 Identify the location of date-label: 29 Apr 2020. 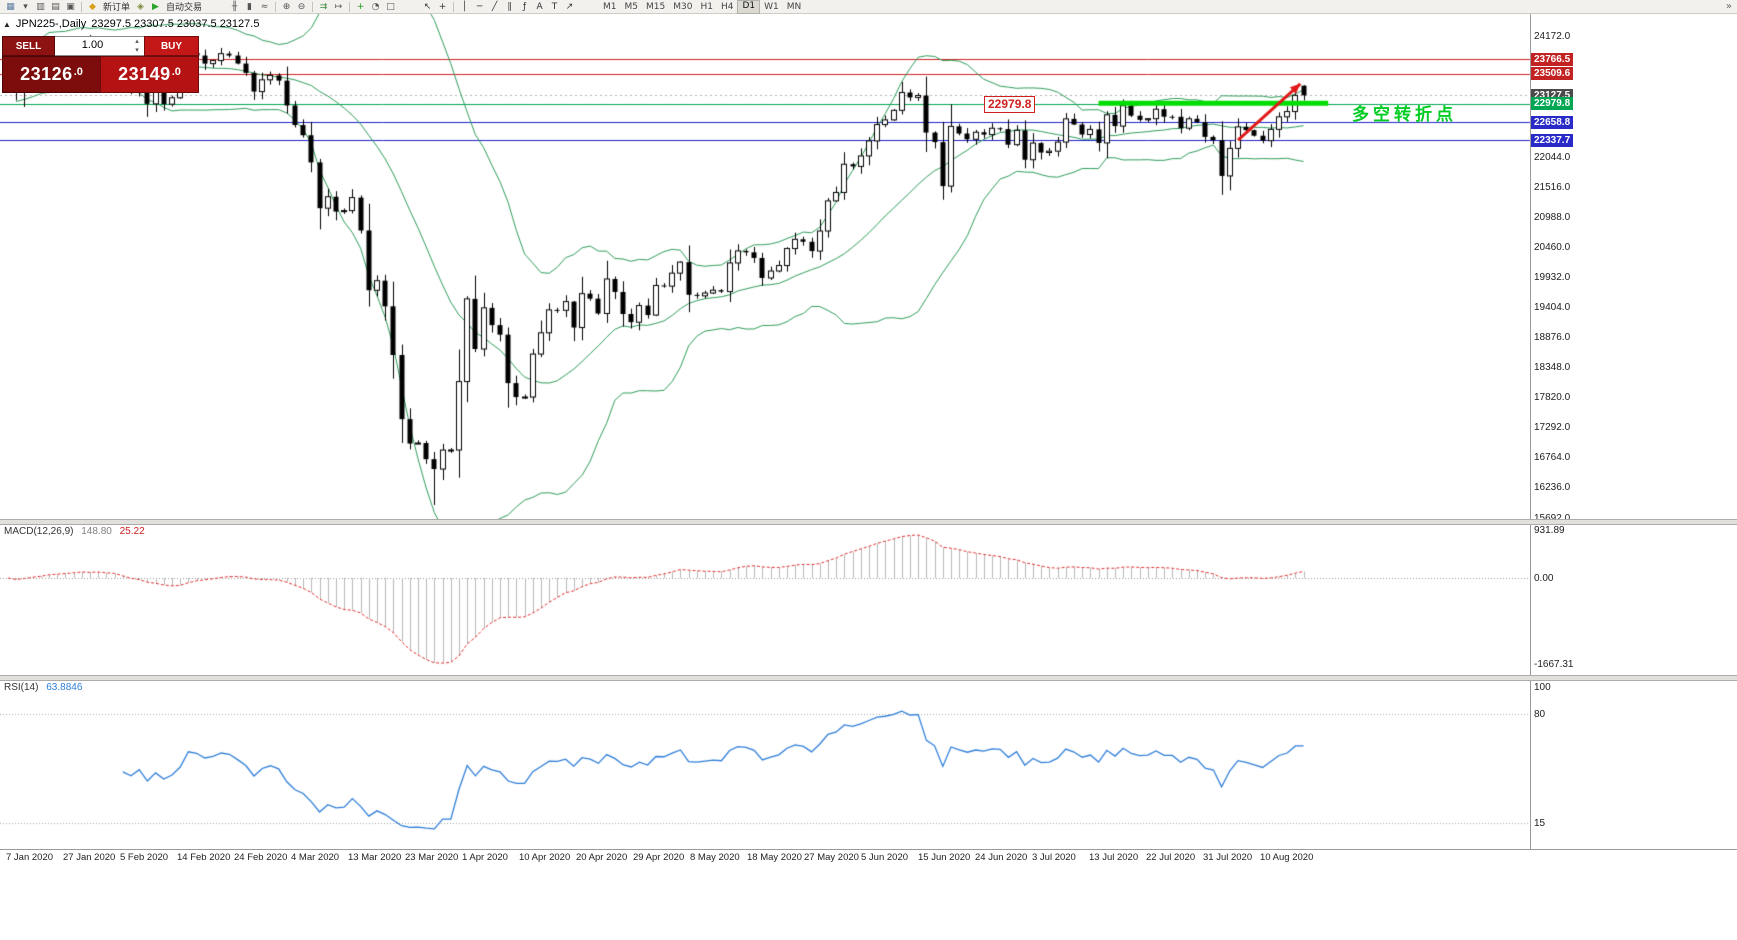
(659, 857).